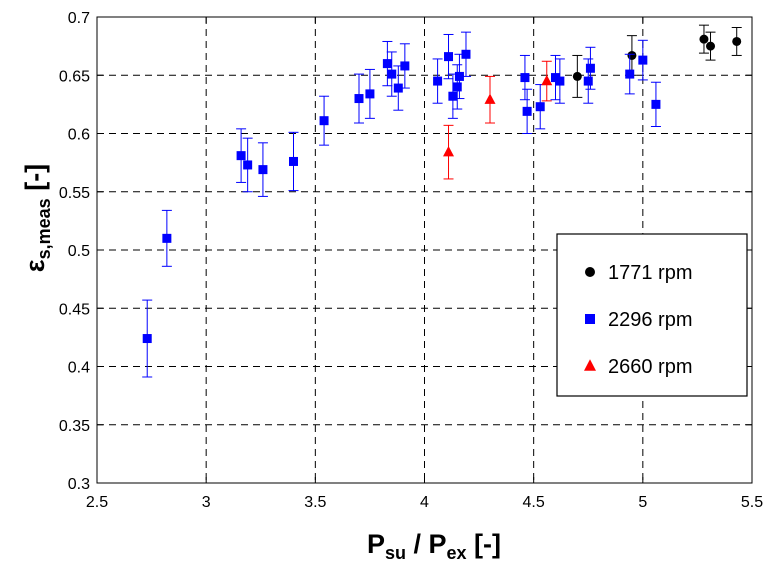 This screenshot has height=564, width=768. Describe the element at coordinates (74, 76) in the screenshot. I see `y-tick-label: 0.65` at that location.